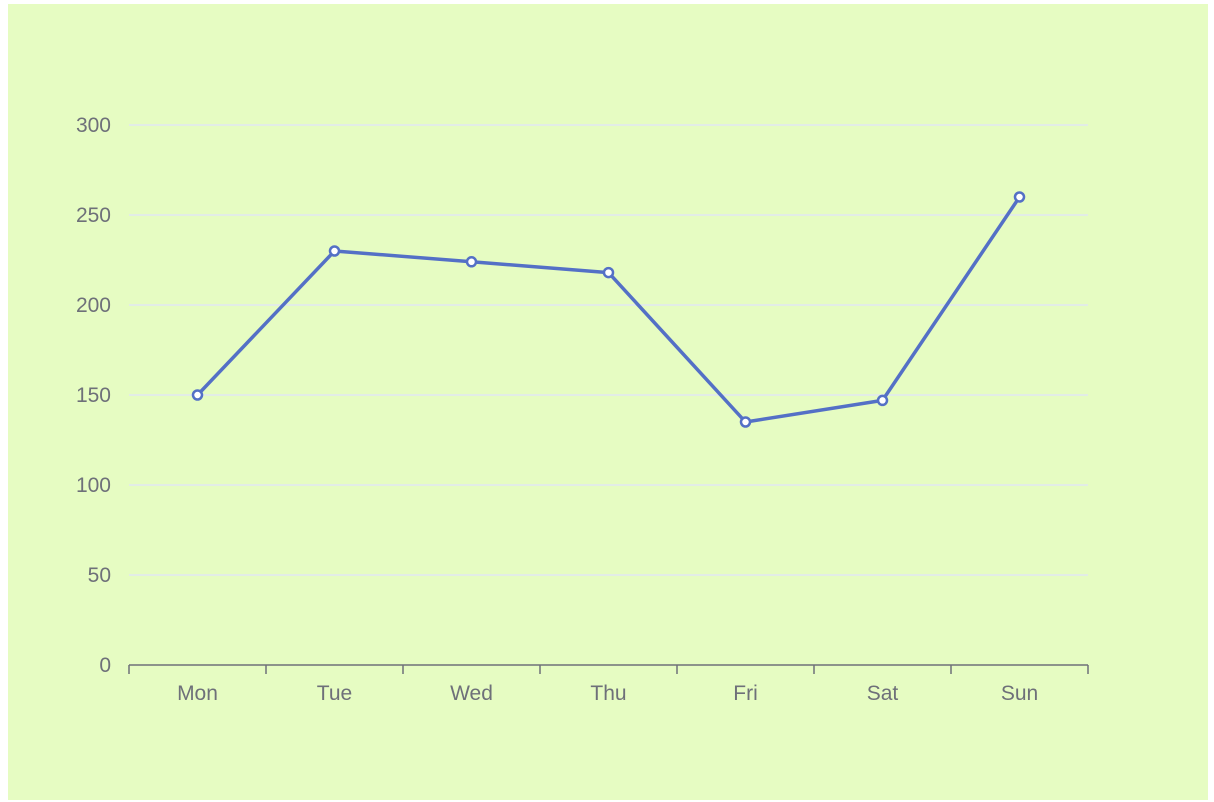 The width and height of the screenshot is (1214, 802). Describe the element at coordinates (334, 693) in the screenshot. I see `x-tick-label-tue: Tue` at that location.